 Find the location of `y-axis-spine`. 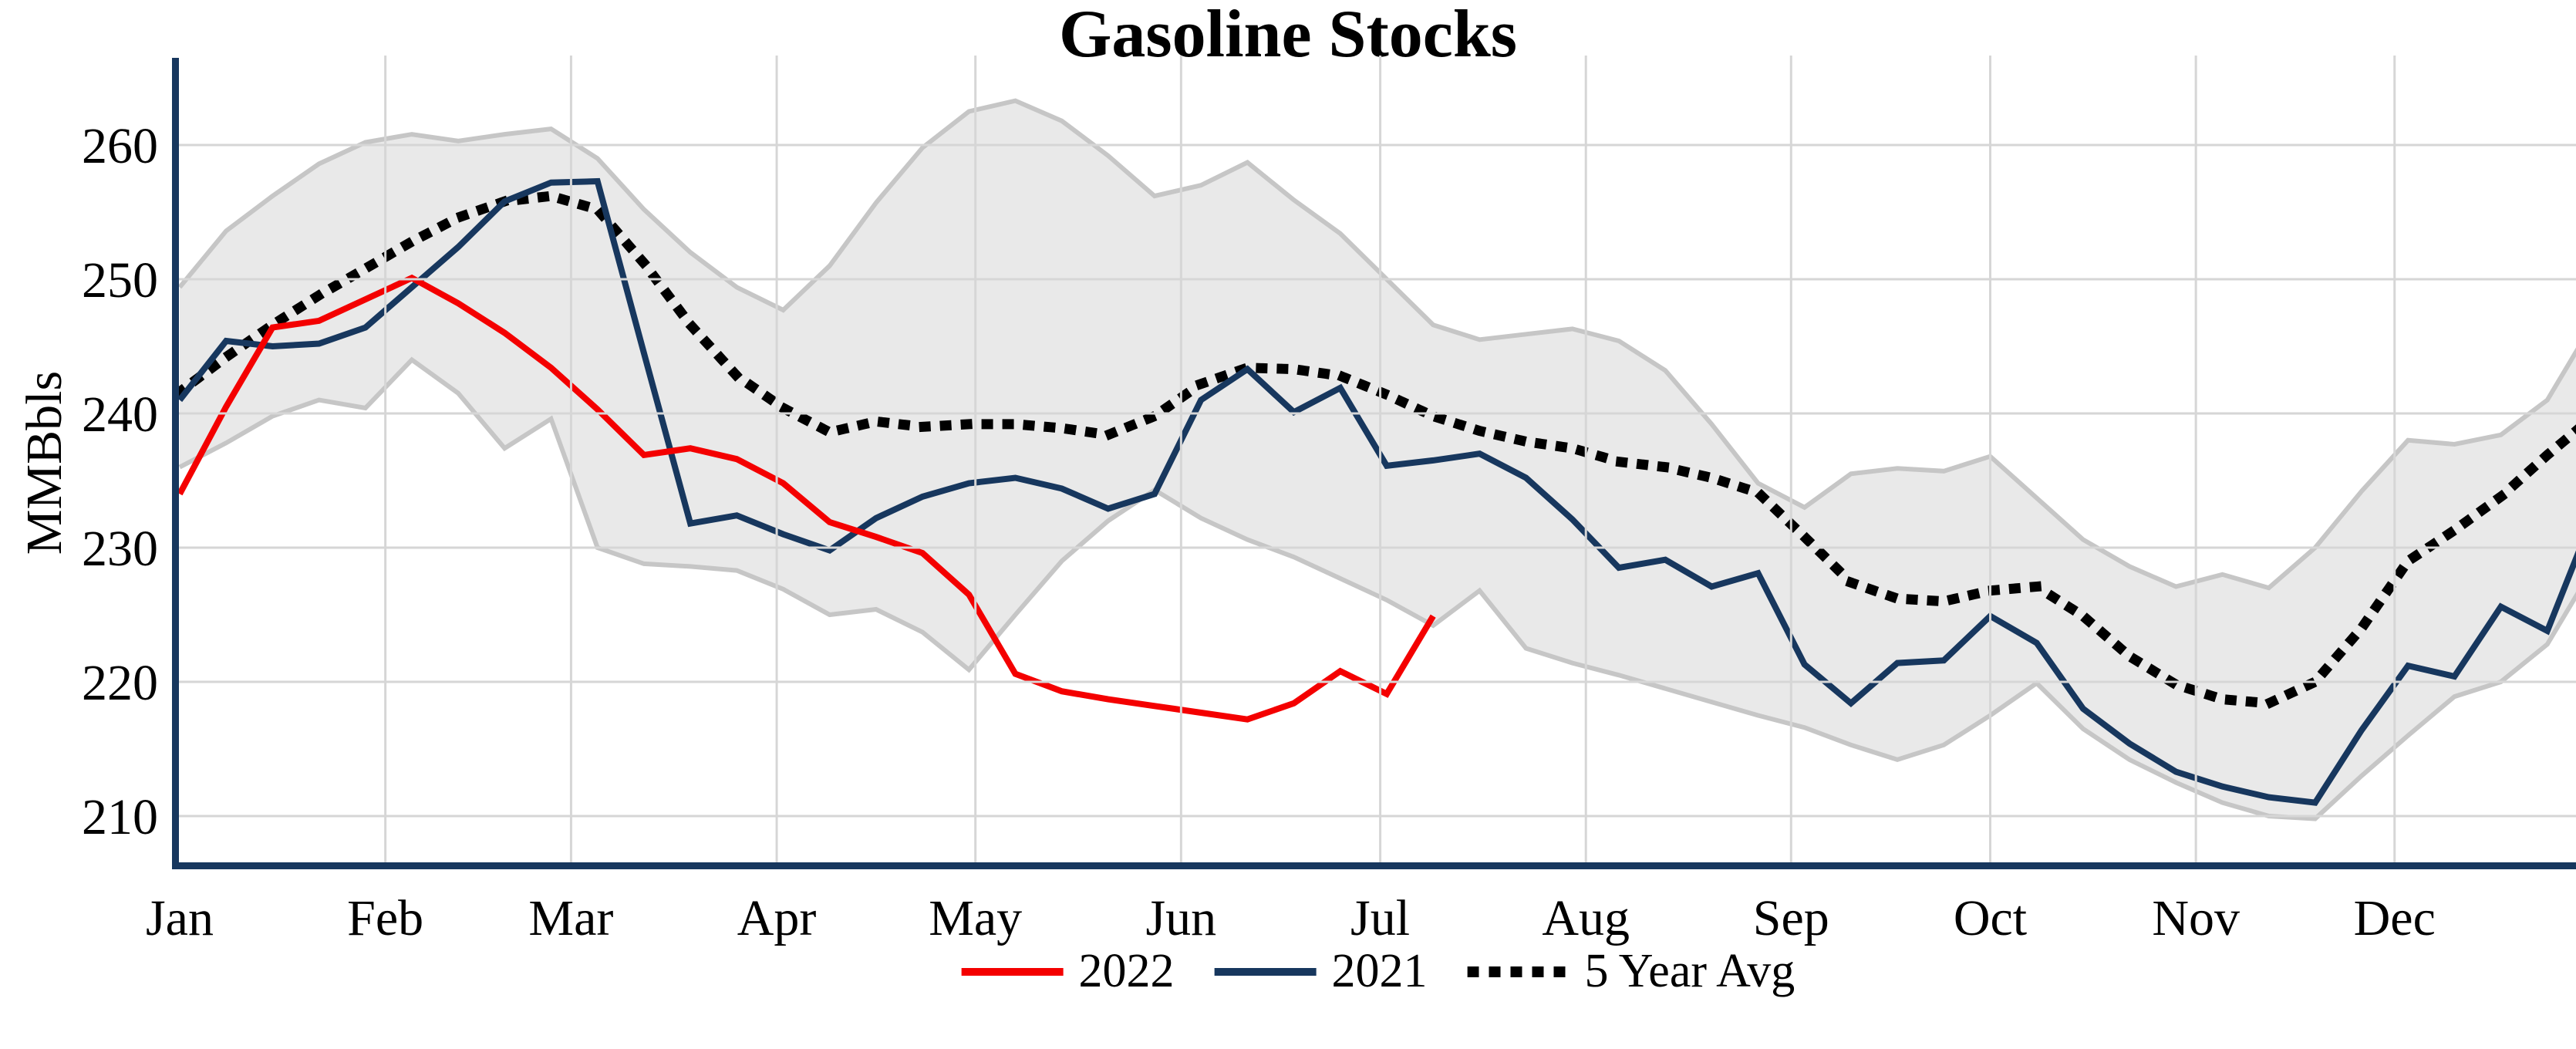

y-axis-spine is located at coordinates (175, 464).